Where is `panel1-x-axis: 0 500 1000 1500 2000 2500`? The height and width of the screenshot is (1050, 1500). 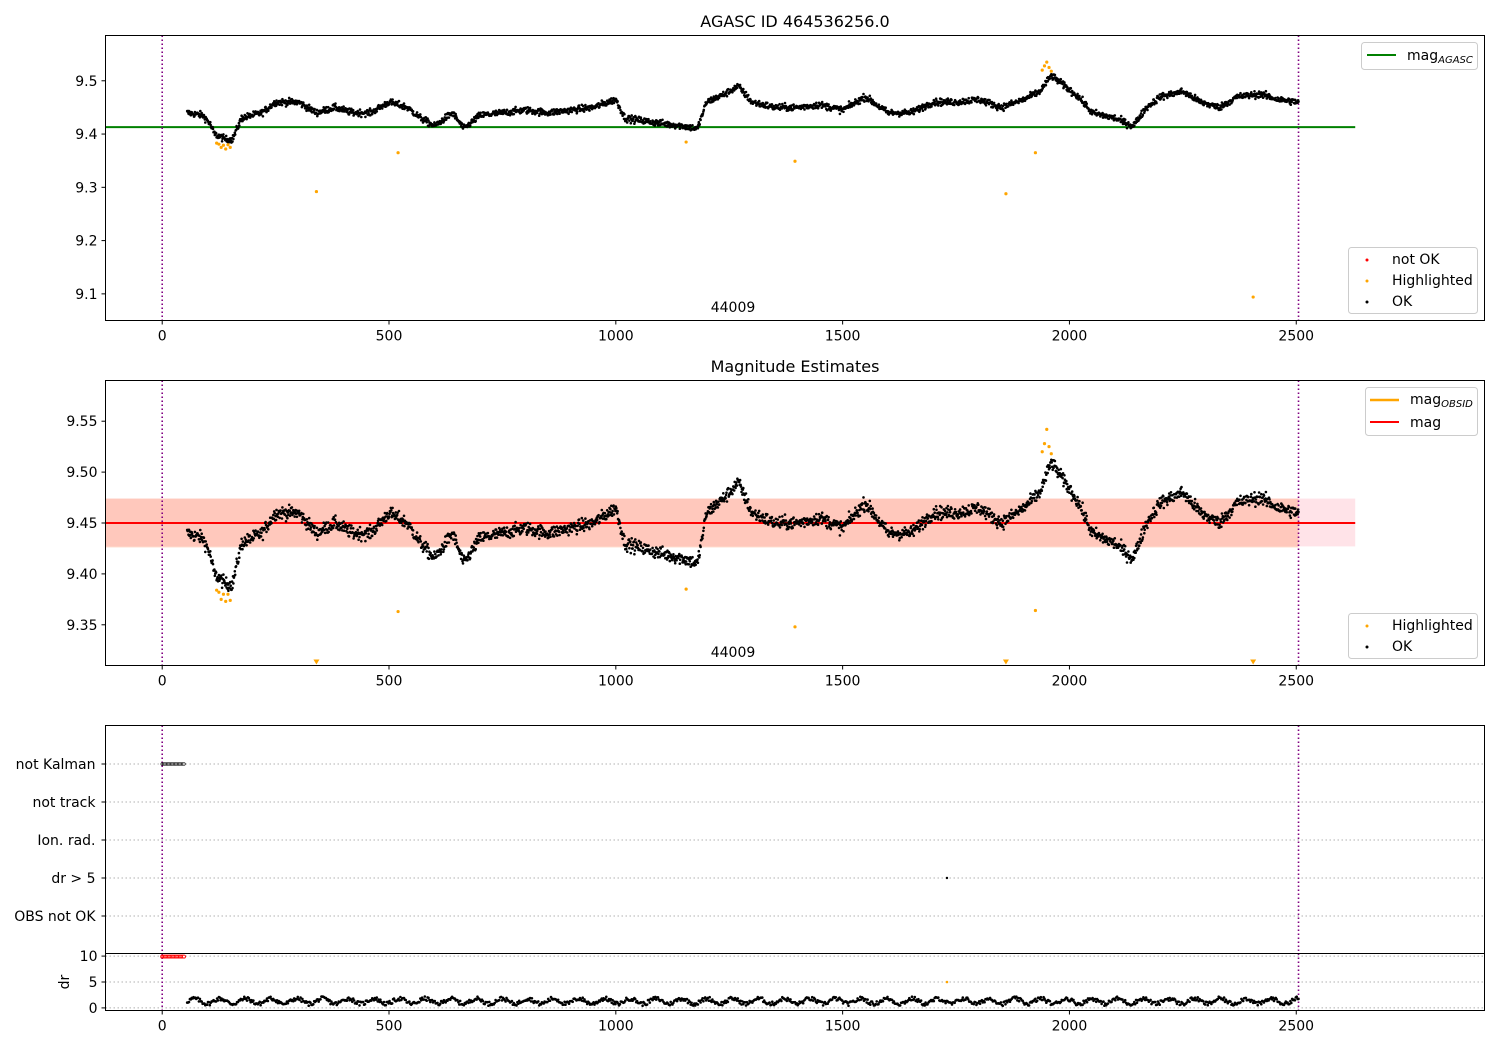 panel1-x-axis: 0 500 1000 1500 2000 2500 is located at coordinates (736, 332).